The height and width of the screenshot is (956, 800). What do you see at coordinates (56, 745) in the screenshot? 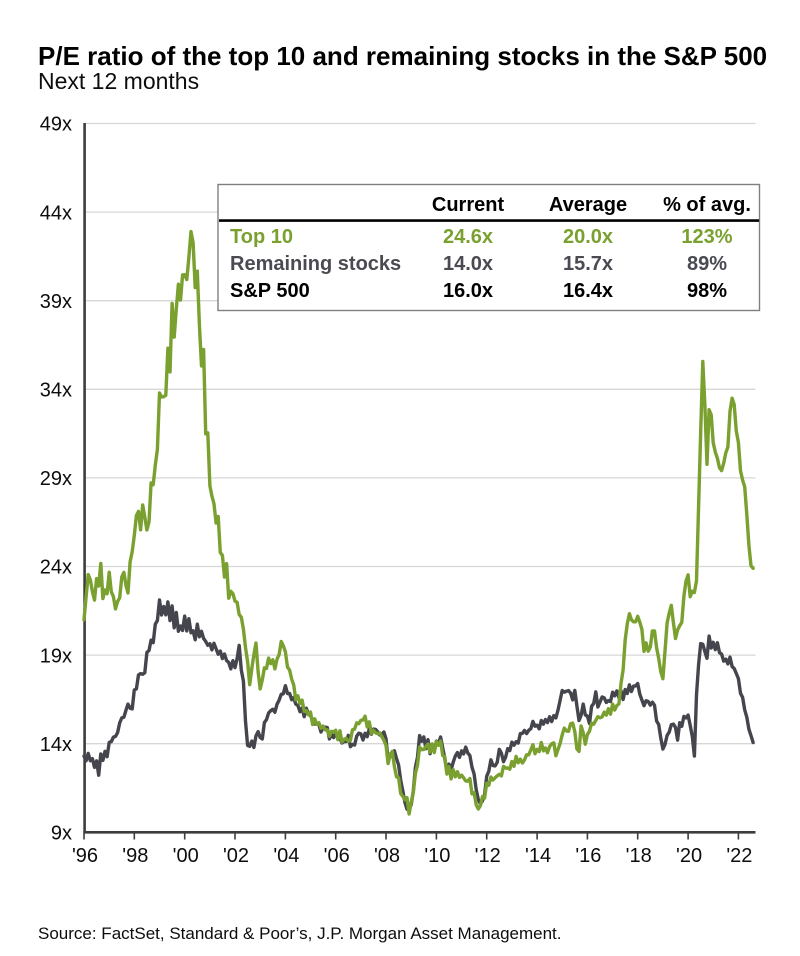
I see `svg-text: 14x` at bounding box center [56, 745].